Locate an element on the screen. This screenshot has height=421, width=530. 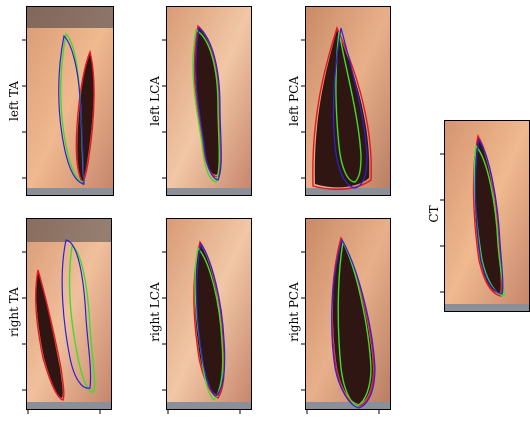
panel-left-lca is located at coordinates (207, 101).